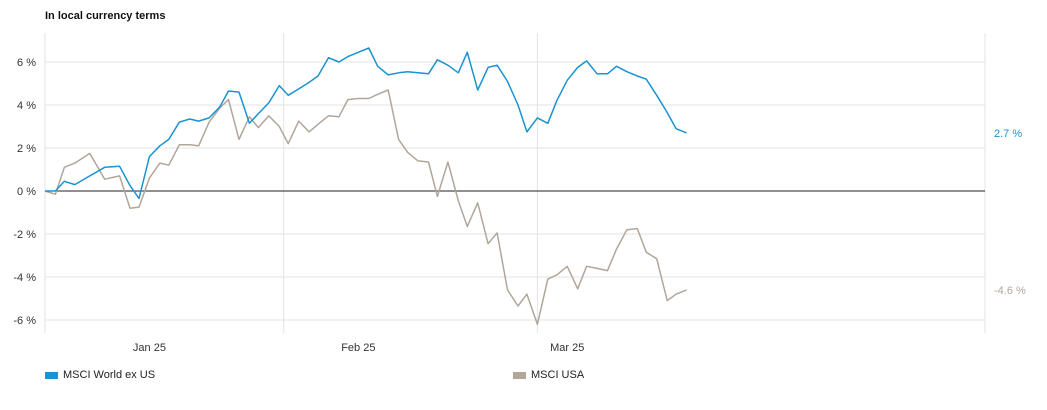  What do you see at coordinates (519, 375) in the screenshot?
I see `legend-swatch-usa` at bounding box center [519, 375].